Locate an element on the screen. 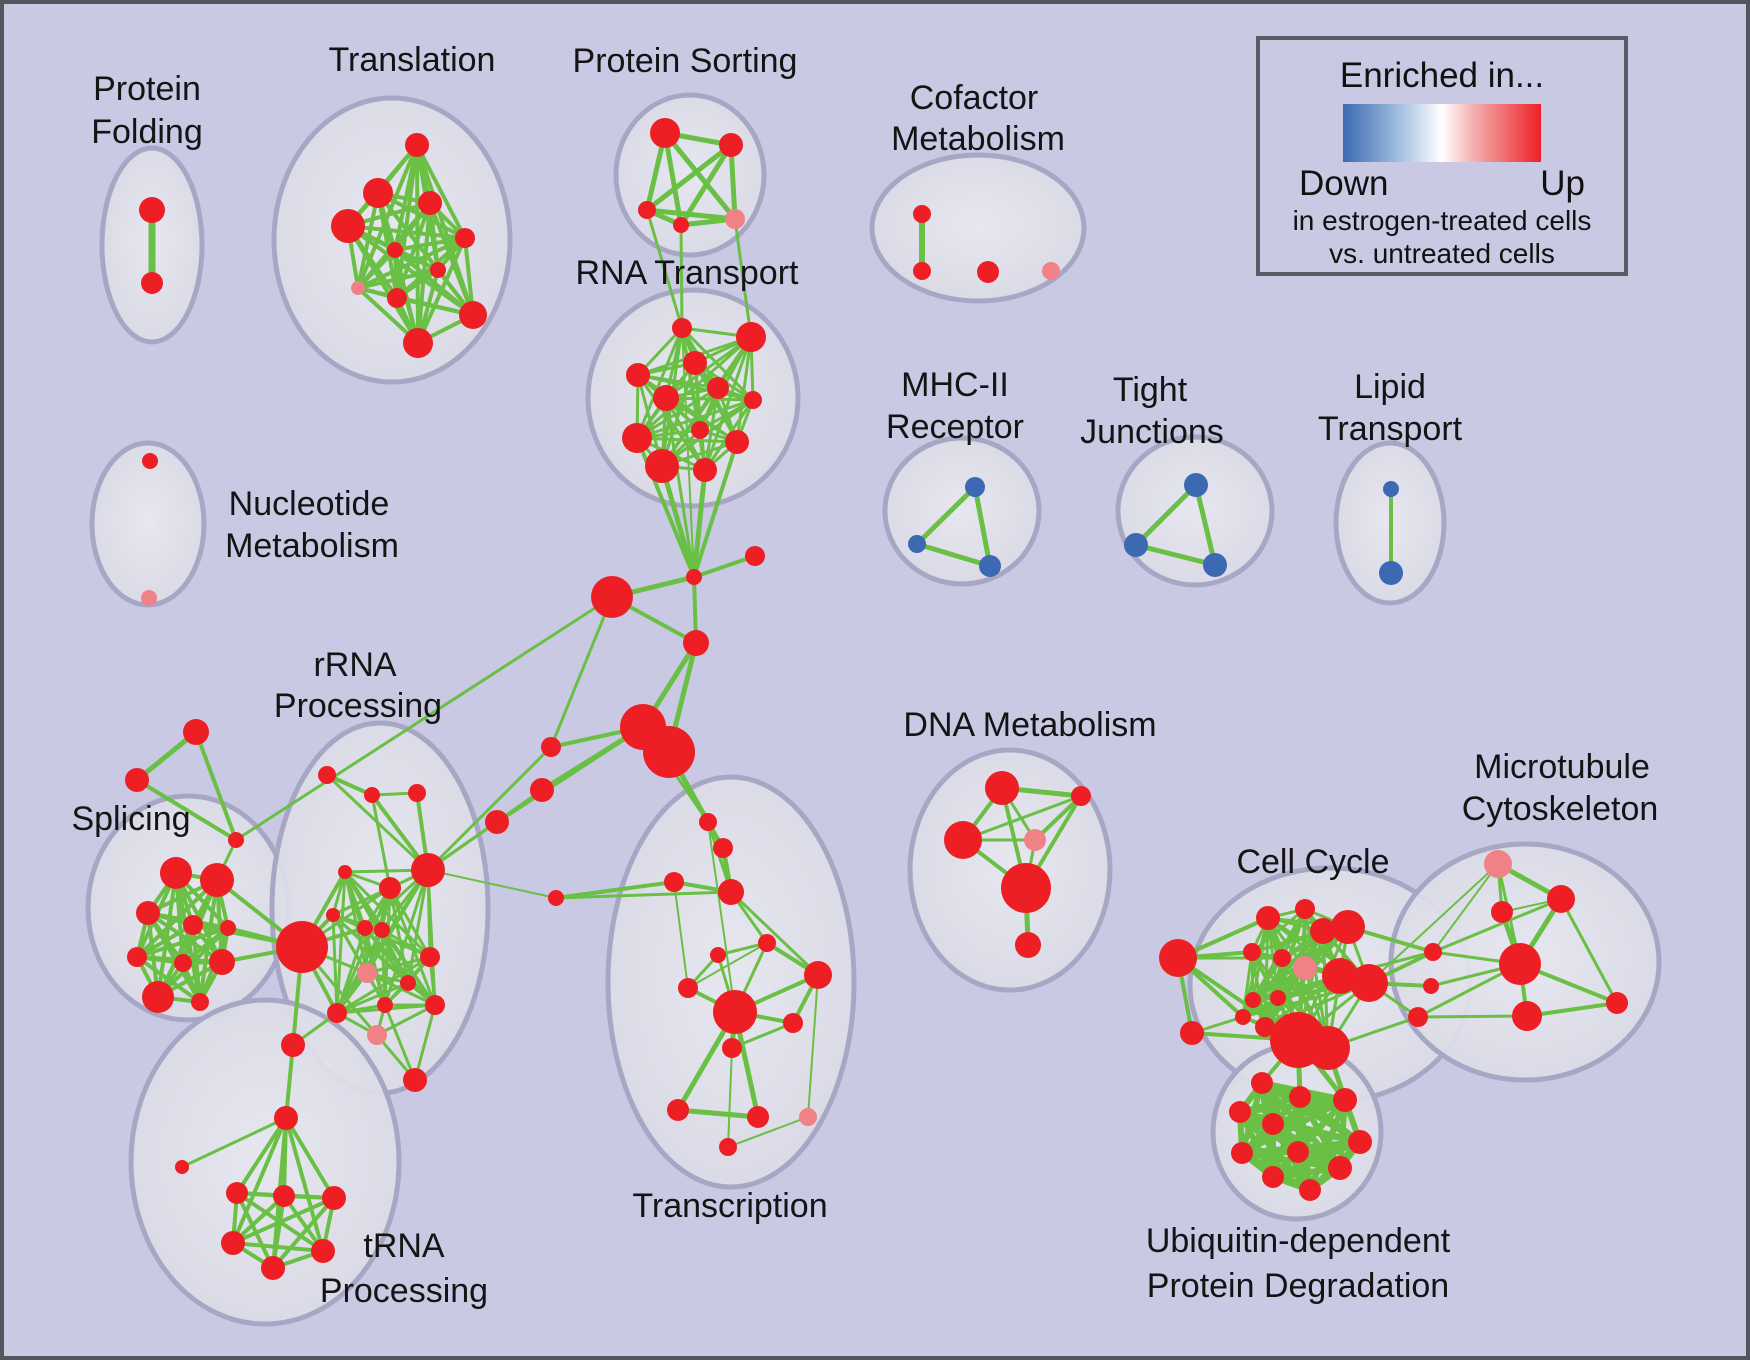  node-tj3 is located at coordinates (1215, 565).